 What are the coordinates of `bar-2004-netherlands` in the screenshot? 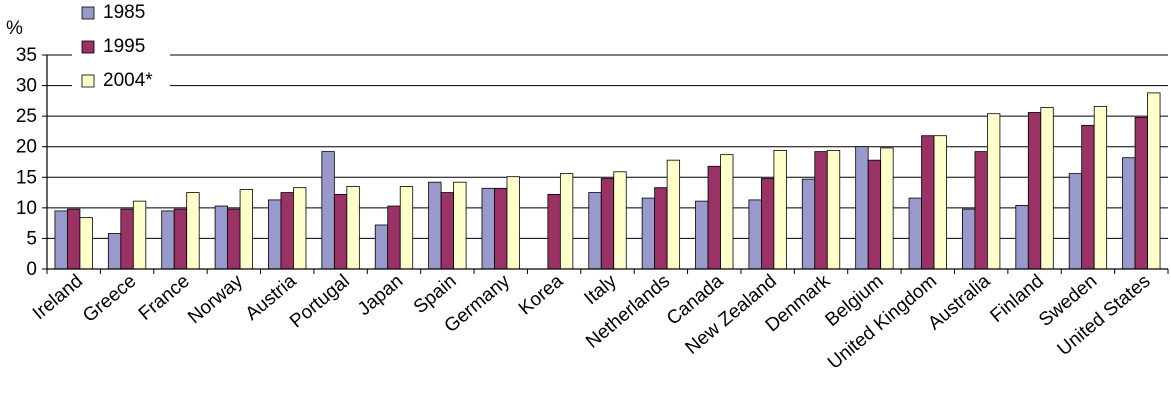 It's located at (673, 214).